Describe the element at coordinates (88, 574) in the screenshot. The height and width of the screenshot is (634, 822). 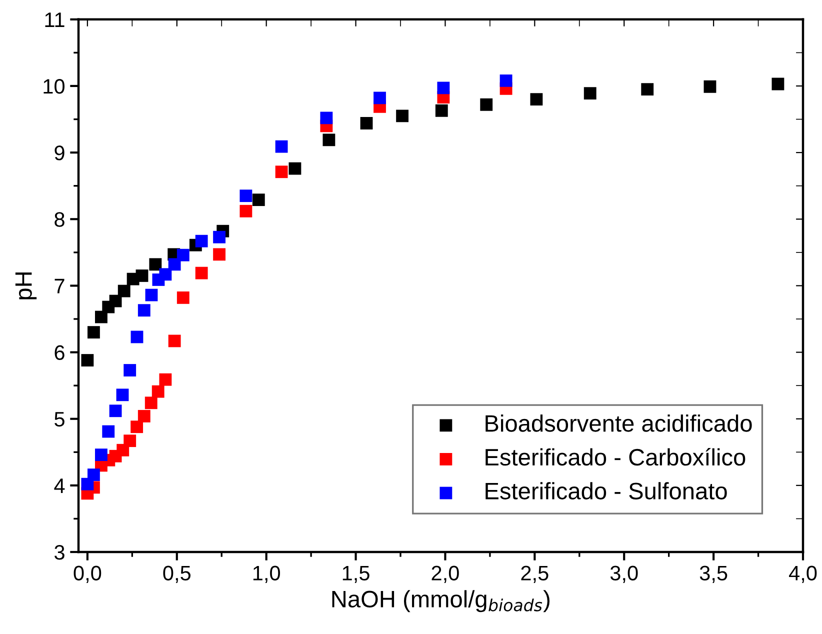
I see `x-tick-label: 0,0` at that location.